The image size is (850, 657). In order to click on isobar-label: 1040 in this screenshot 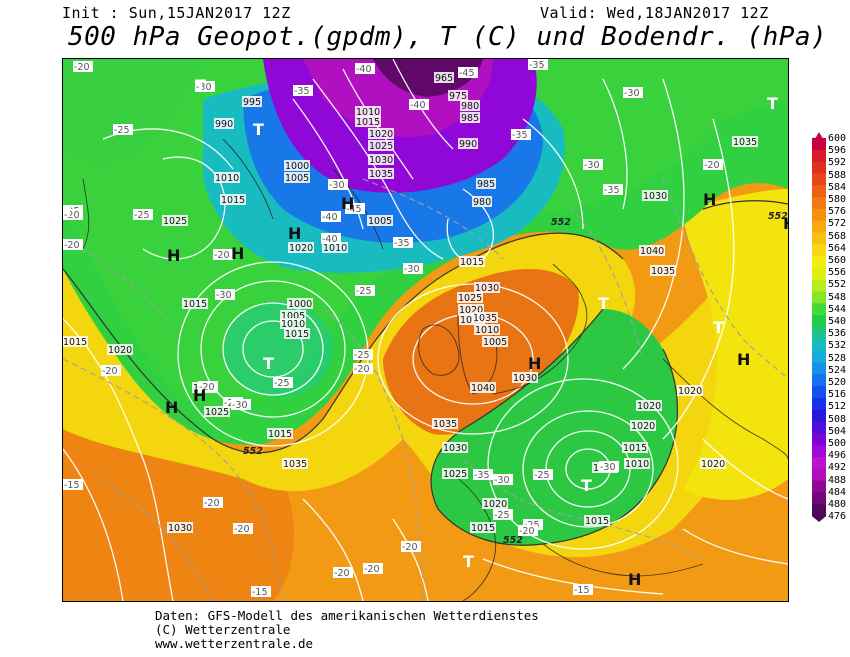, I will do `click(652, 251)`.